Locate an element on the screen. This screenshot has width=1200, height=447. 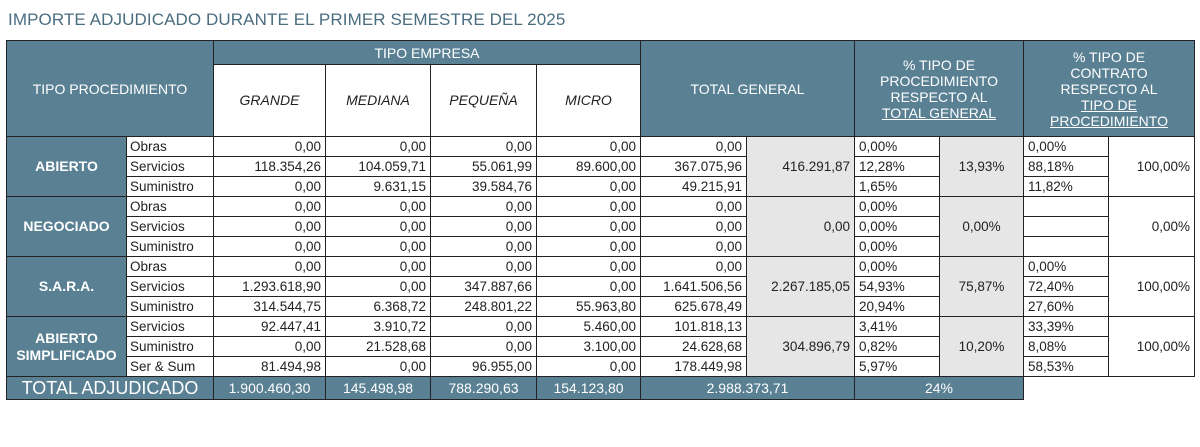
group-label: ABIERTO SIMPLIFICADO is located at coordinates (66, 346).